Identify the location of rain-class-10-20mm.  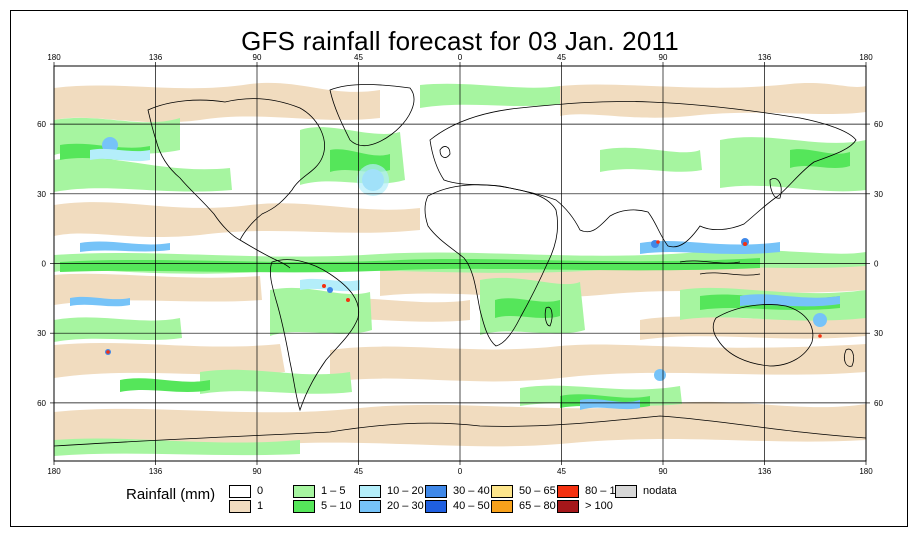
(239, 220).